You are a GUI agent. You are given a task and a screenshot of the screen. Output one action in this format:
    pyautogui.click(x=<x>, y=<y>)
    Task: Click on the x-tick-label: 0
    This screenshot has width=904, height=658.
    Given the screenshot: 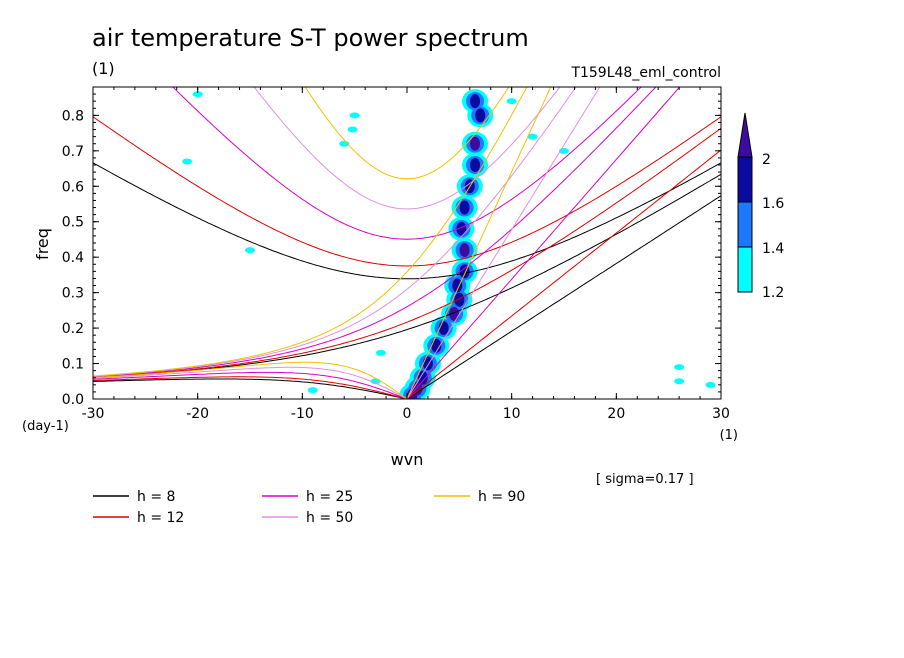 What is the action you would take?
    pyautogui.click(x=407, y=414)
    